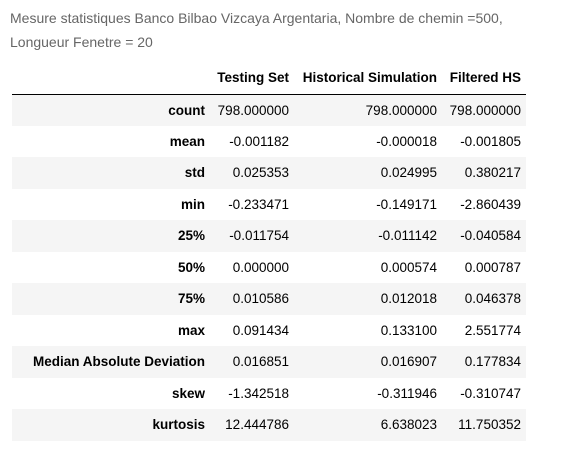  Describe the element at coordinates (178, 425) in the screenshot. I see `row-label: kurtosis` at that location.